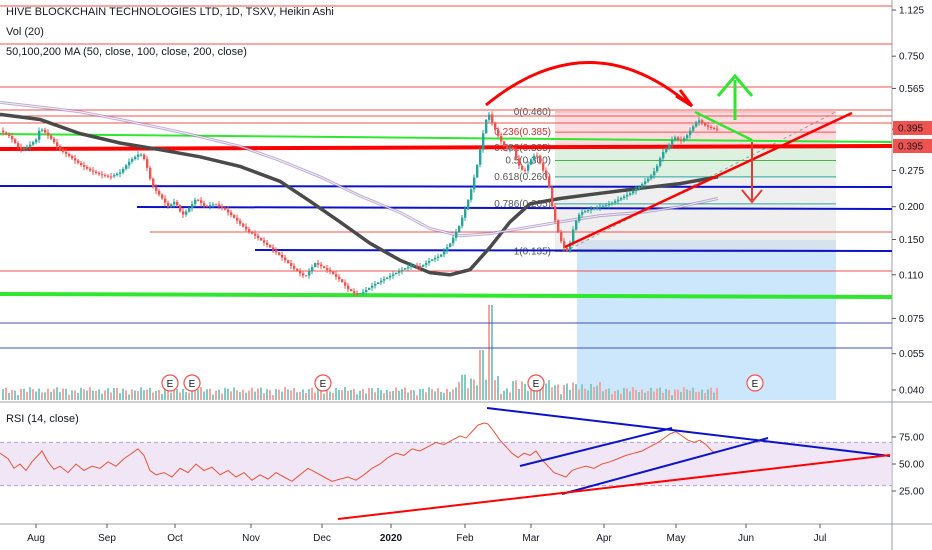 Image resolution: width=932 pixels, height=550 pixels. What do you see at coordinates (360, 352) in the screenshot?
I see `volume-bars` at bounding box center [360, 352].